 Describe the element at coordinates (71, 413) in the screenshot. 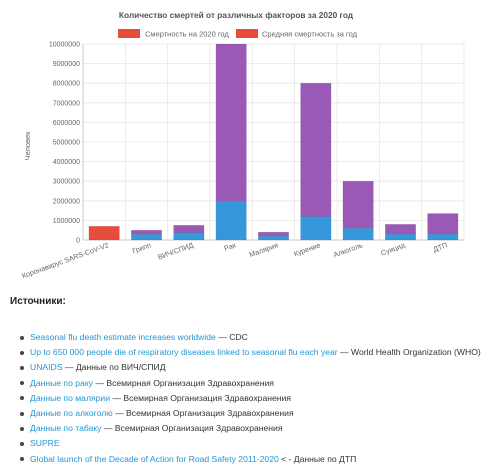

I see `source-link: Данные по алкоголю` at that location.